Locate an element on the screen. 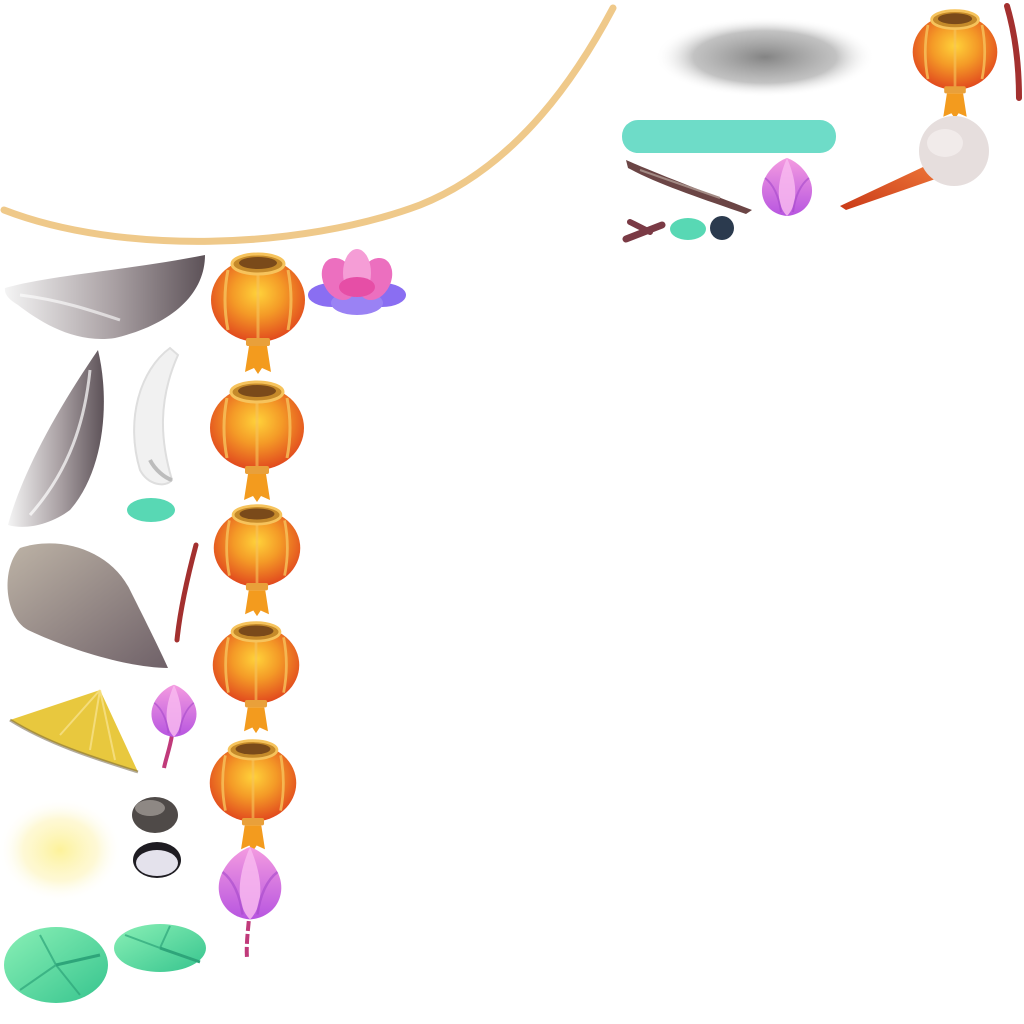  shadow-blob is located at coordinates (765, 57).